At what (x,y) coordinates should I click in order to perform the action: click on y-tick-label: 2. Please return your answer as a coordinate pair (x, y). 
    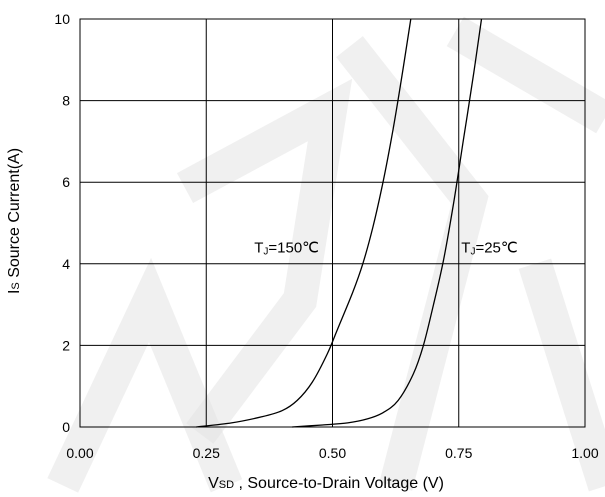
    Looking at the image, I should click on (66, 345).